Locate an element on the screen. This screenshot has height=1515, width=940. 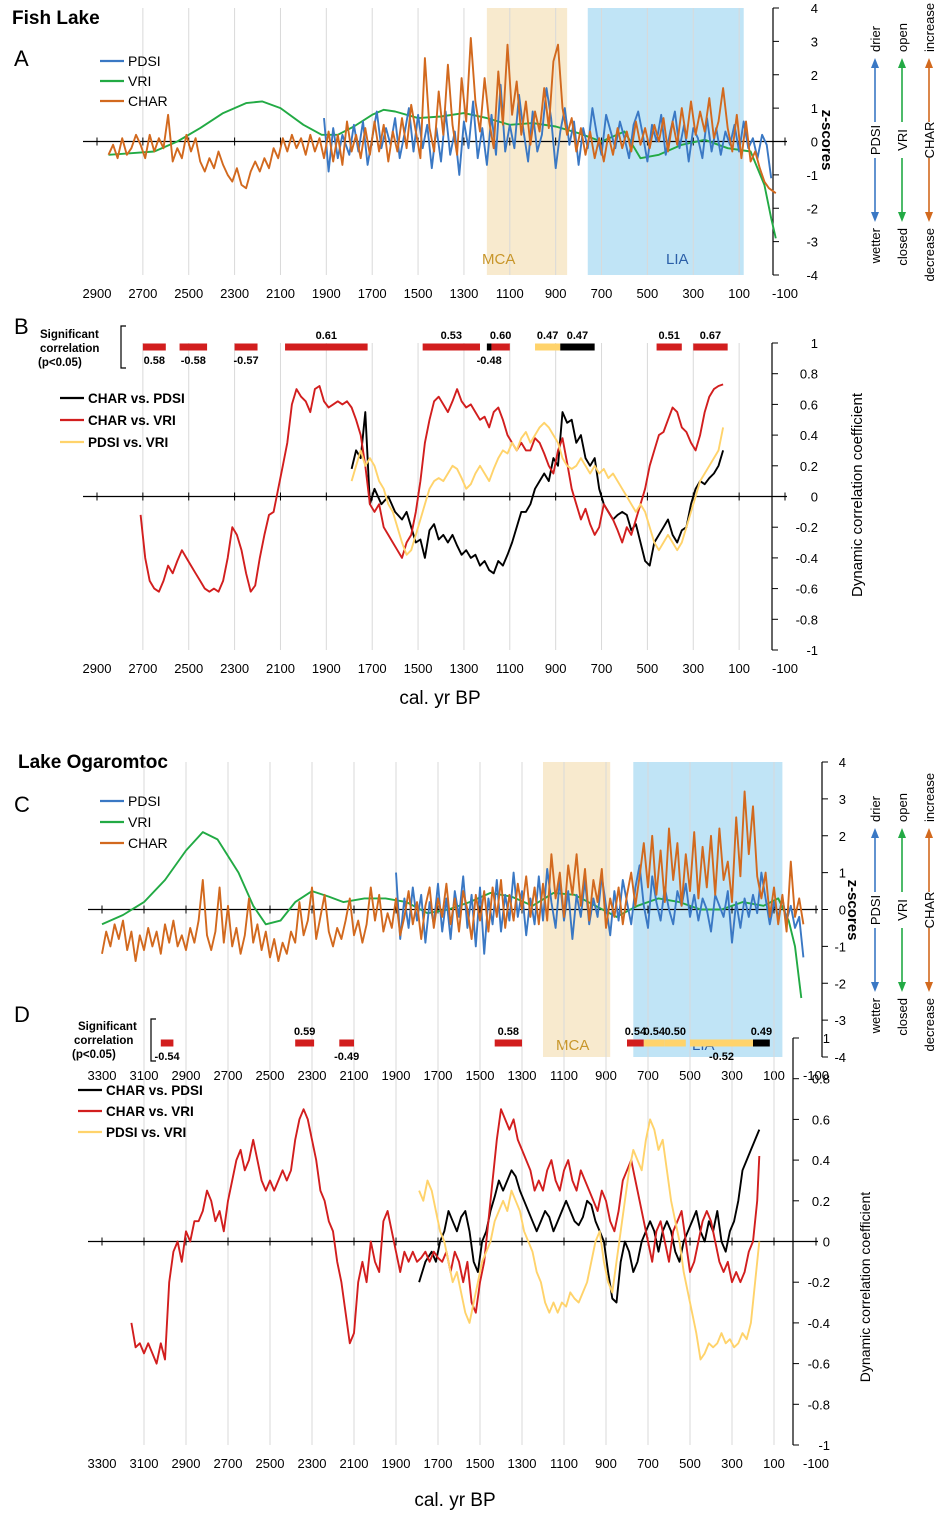
sig-label-line3: (p<0.05) is located at coordinates (60, 363).